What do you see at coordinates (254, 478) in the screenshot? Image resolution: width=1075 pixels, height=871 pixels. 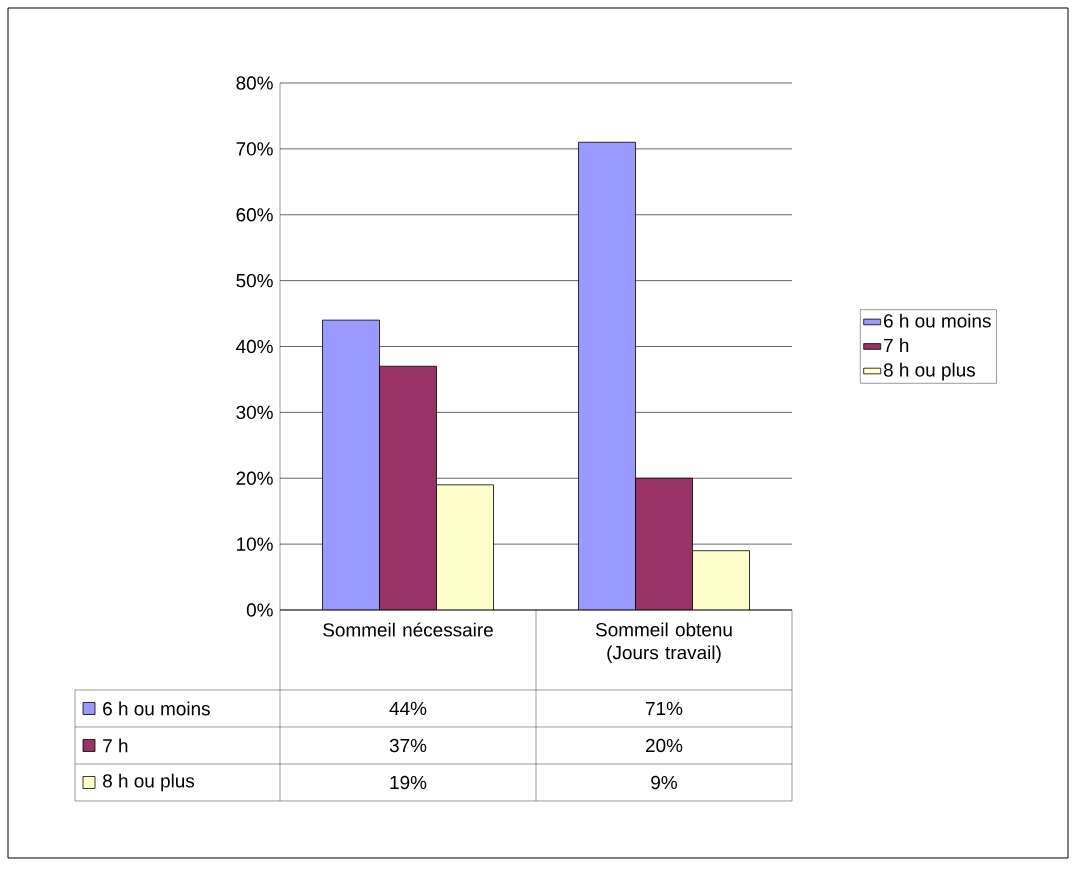 I see `y-tick-label: 20%` at bounding box center [254, 478].